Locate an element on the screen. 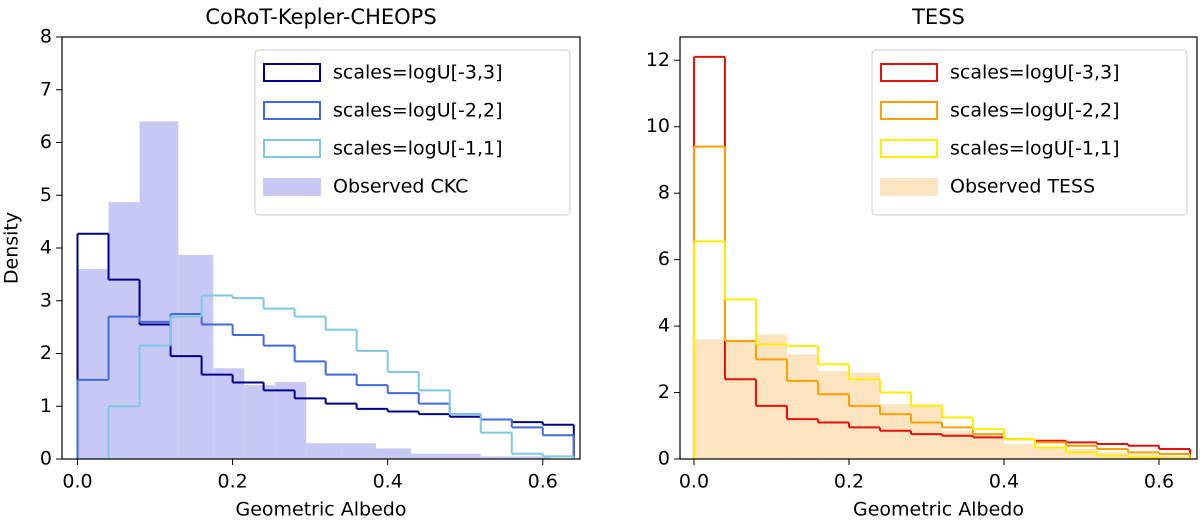  y-tick-label: 1 is located at coordinates (46, 406).